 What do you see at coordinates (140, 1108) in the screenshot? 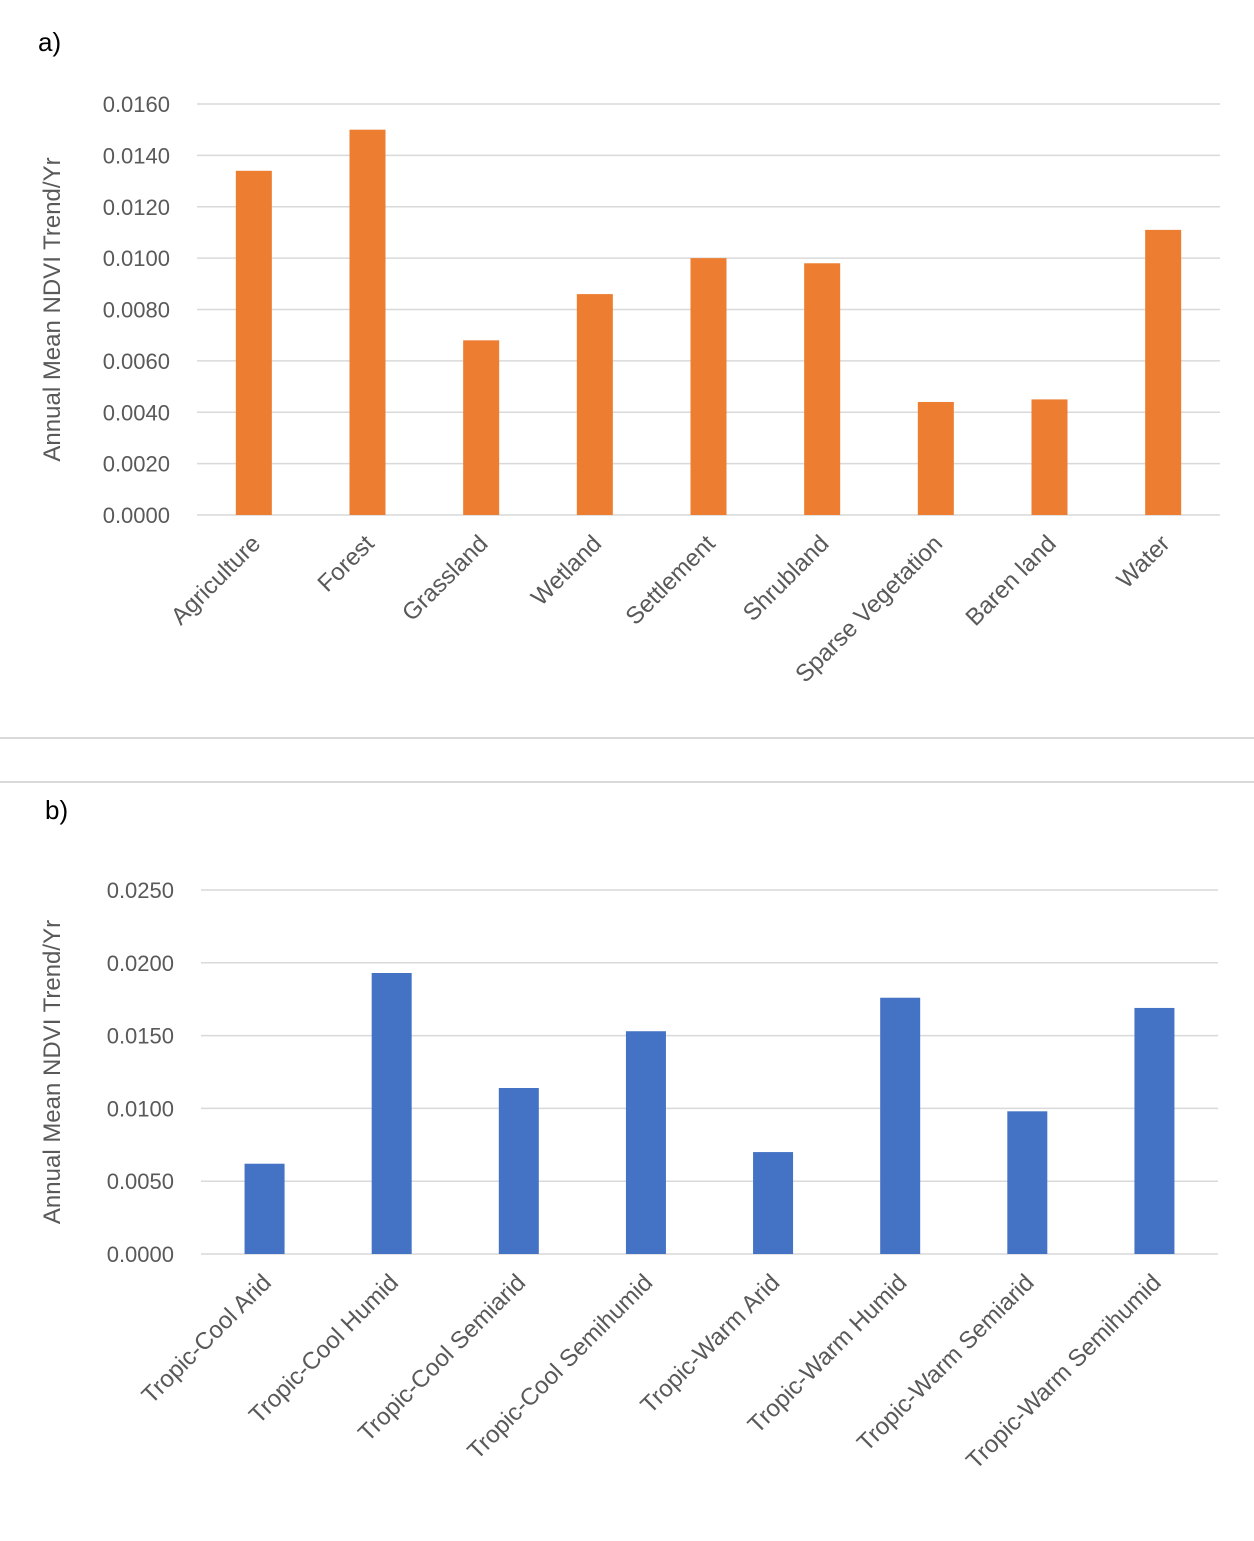
I see `chart-b-y-tick-label: 0.0100` at bounding box center [140, 1108].